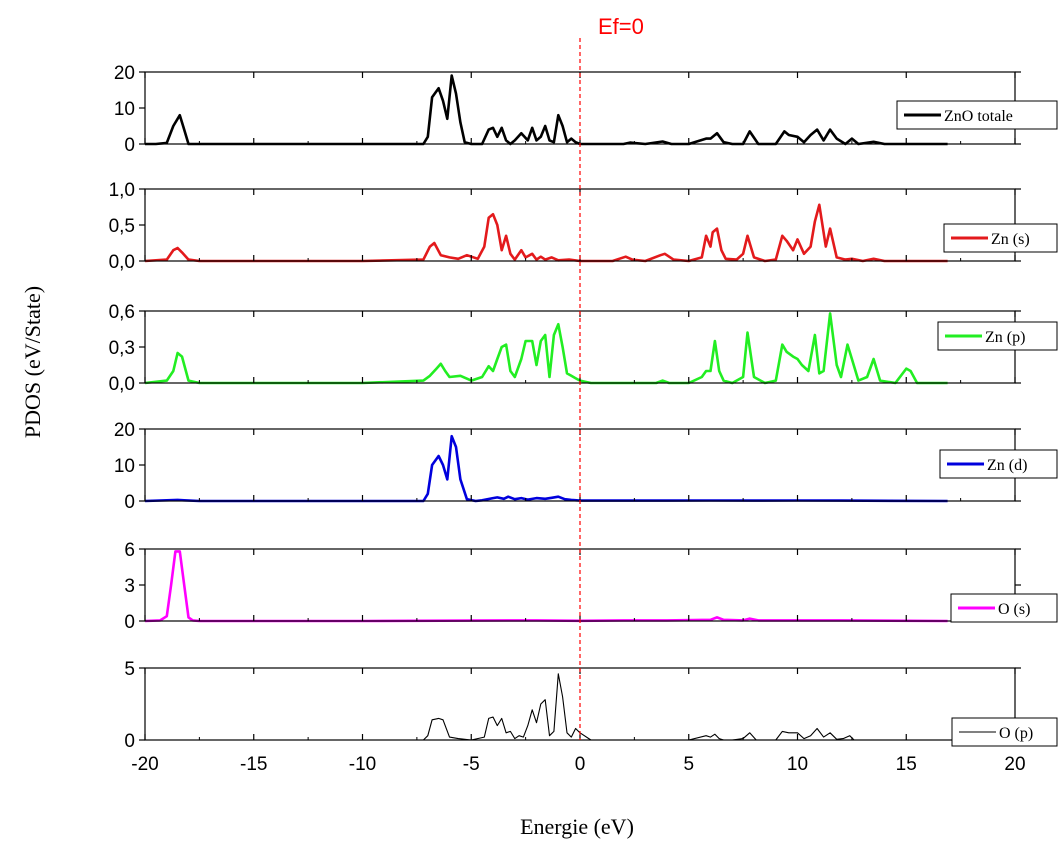 Image resolution: width=1061 pixels, height=841 pixels. What do you see at coordinates (577, 826) in the screenshot?
I see `x-axis-title: Energie (eV)` at bounding box center [577, 826].